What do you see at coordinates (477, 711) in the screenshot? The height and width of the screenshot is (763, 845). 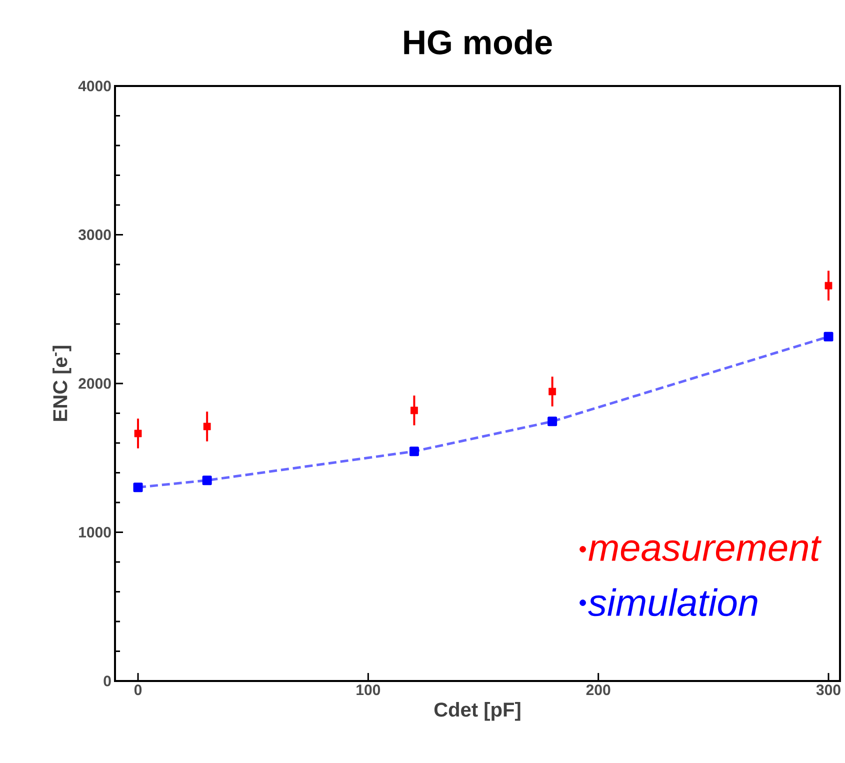 I see `x-axis-title: Cdet [pF]` at bounding box center [477, 711].